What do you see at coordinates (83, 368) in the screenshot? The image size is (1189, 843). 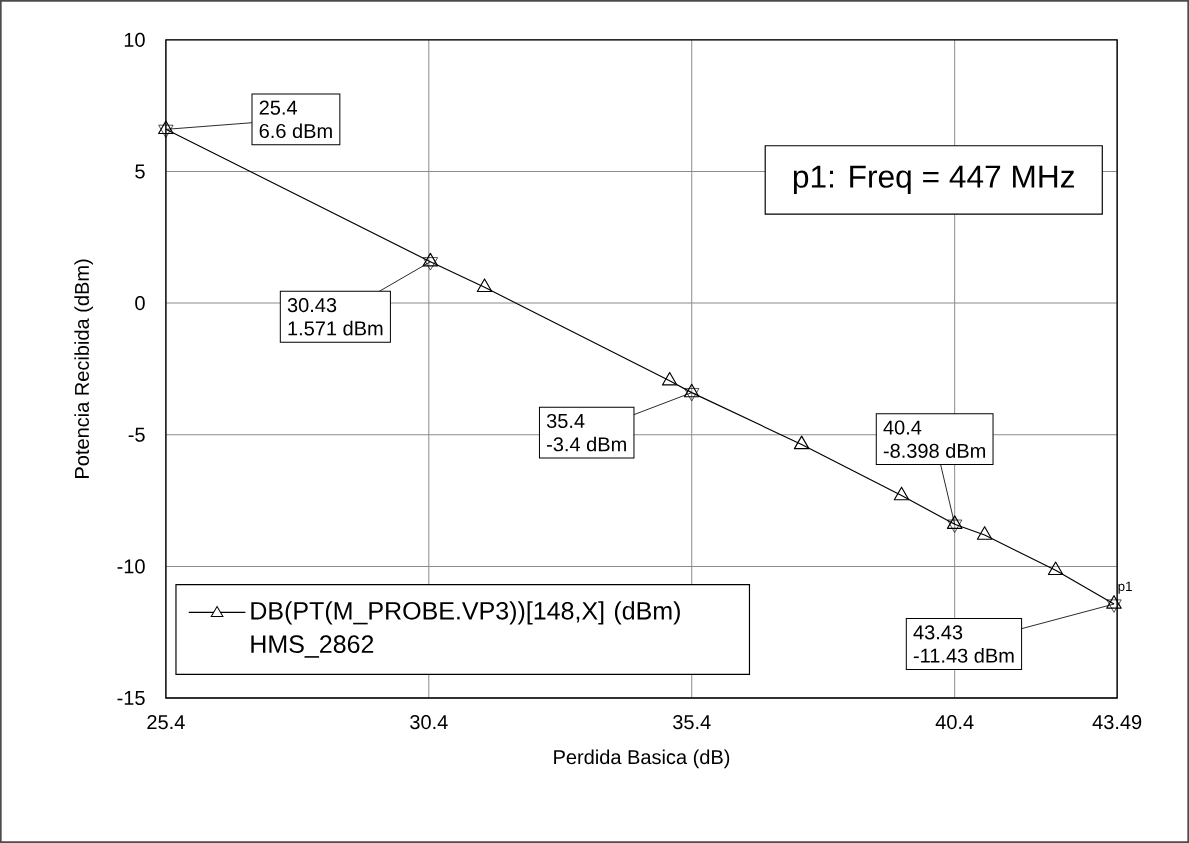 I see `y-axis-title: Potencia Recibida (dBm)` at bounding box center [83, 368].